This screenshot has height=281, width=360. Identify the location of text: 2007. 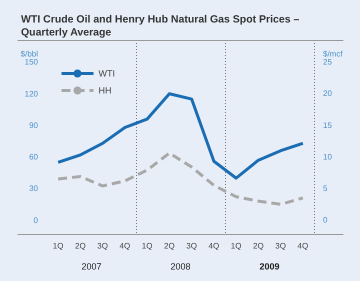
(91, 267).